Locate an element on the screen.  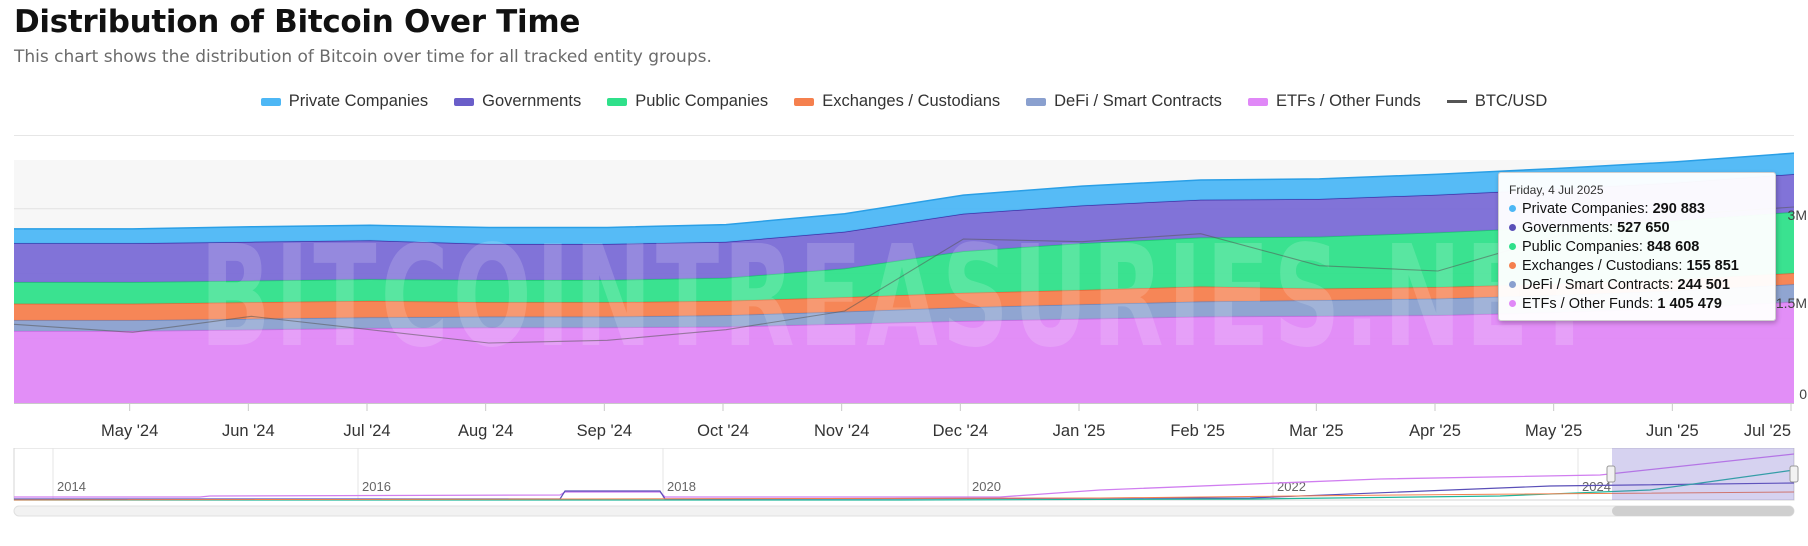
x-tick-label: Dec '24 is located at coordinates (960, 431).